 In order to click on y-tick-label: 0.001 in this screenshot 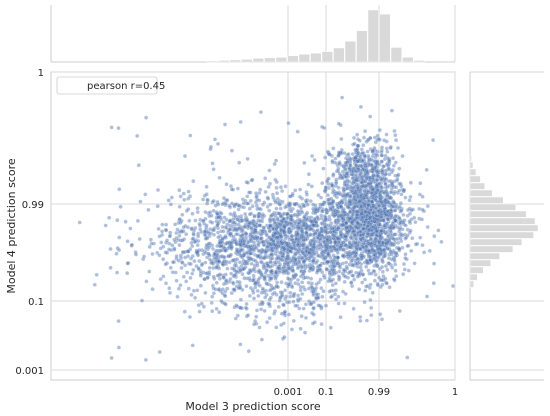, I will do `click(29, 371)`.